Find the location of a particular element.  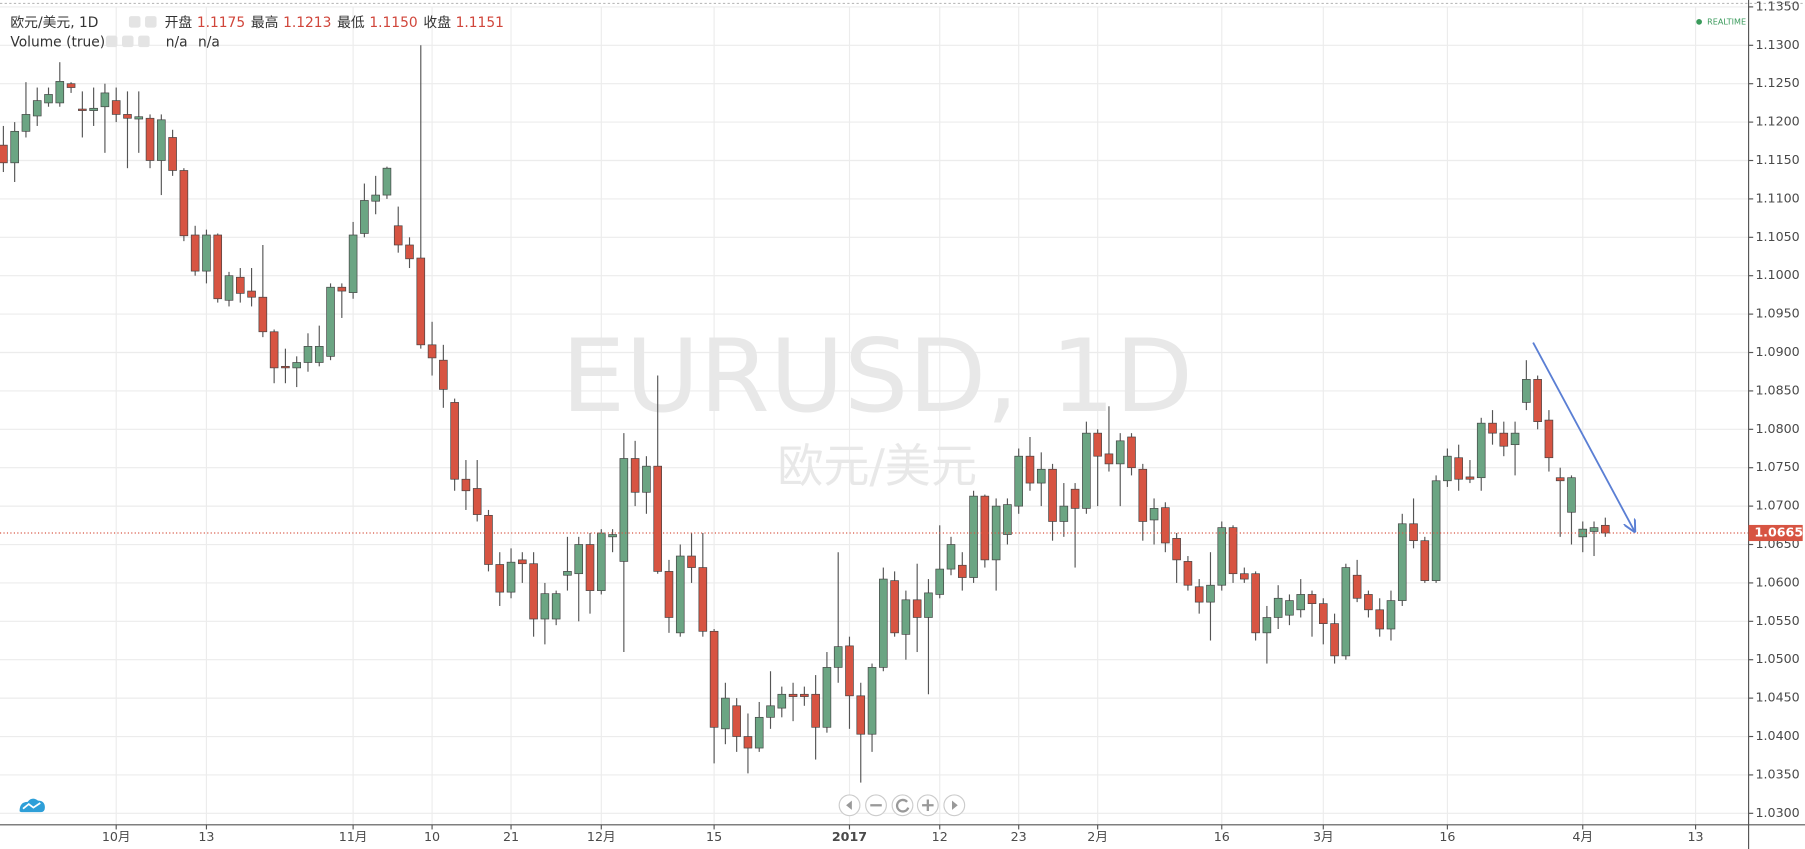

y-tick-label: 1.1100 is located at coordinates (1778, 197).